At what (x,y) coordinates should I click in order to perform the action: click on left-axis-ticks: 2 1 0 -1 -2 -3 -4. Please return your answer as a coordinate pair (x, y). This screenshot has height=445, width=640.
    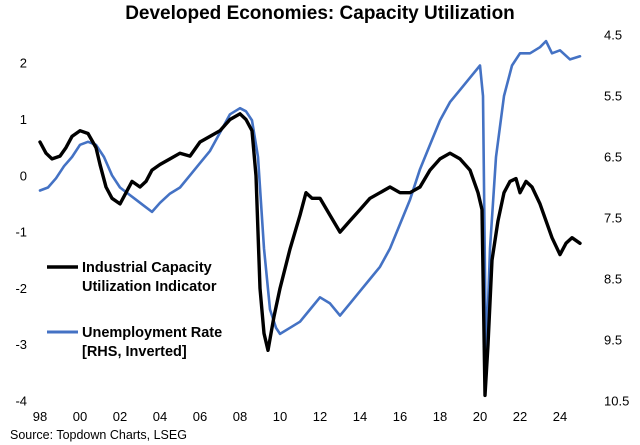
    Looking at the image, I should click on (21, 232).